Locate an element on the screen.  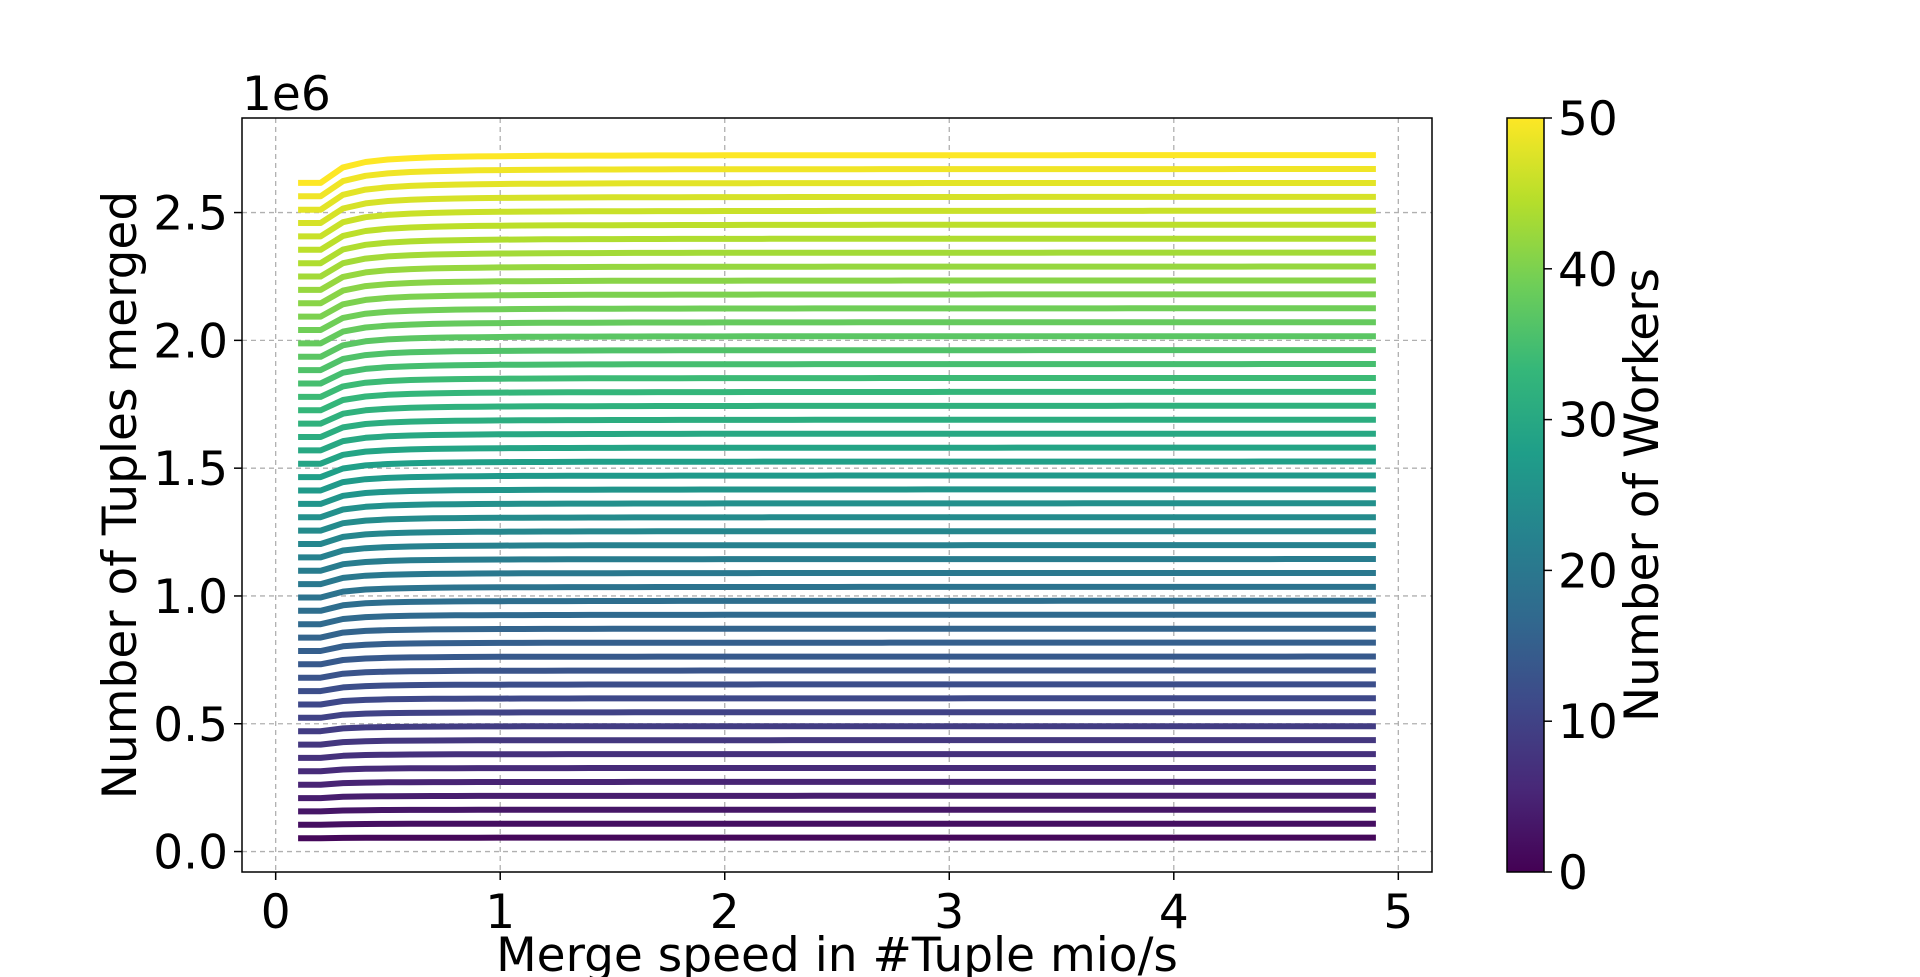
x-axis-ticks: 0 1 2 3 4 5 is located at coordinates (837, 906).